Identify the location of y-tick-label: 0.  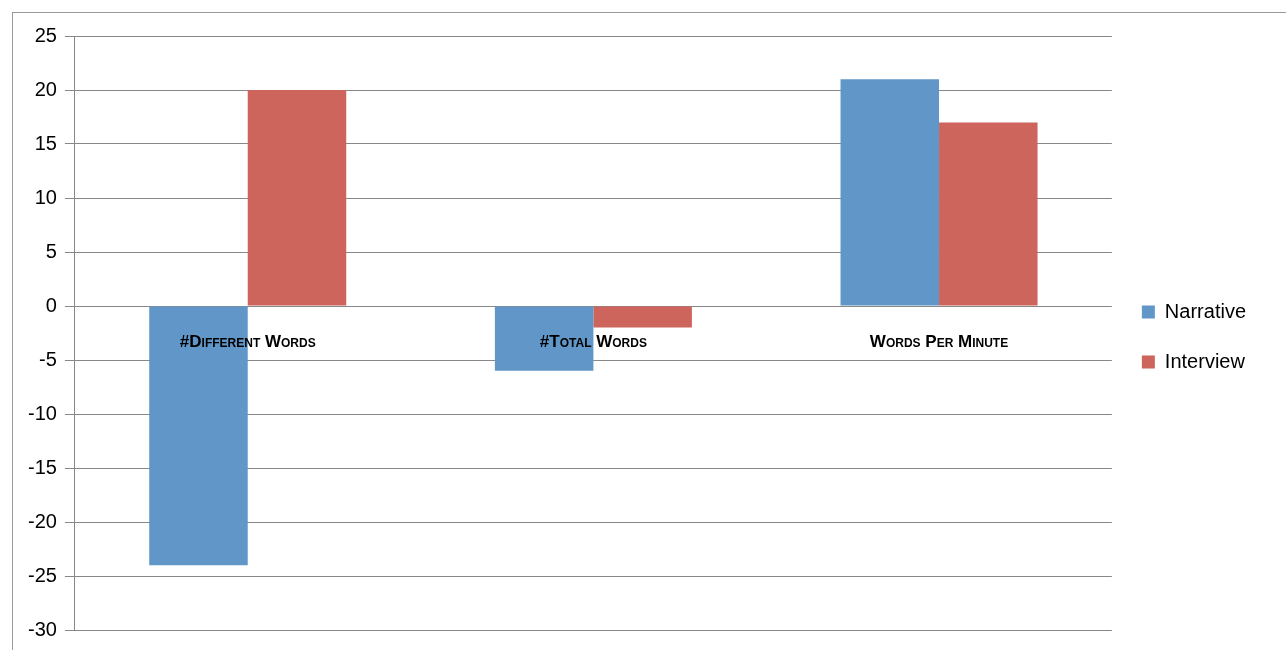
(51, 304).